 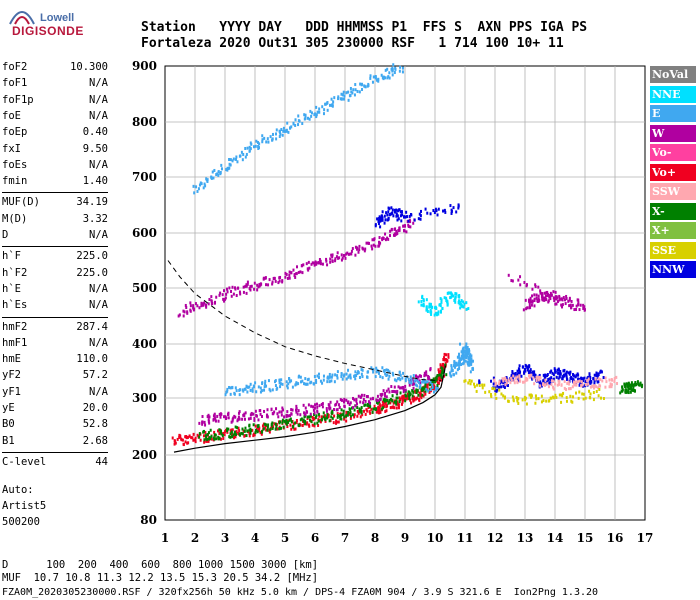 What do you see at coordinates (8, 424) in the screenshot?
I see `param-name: B0` at bounding box center [8, 424].